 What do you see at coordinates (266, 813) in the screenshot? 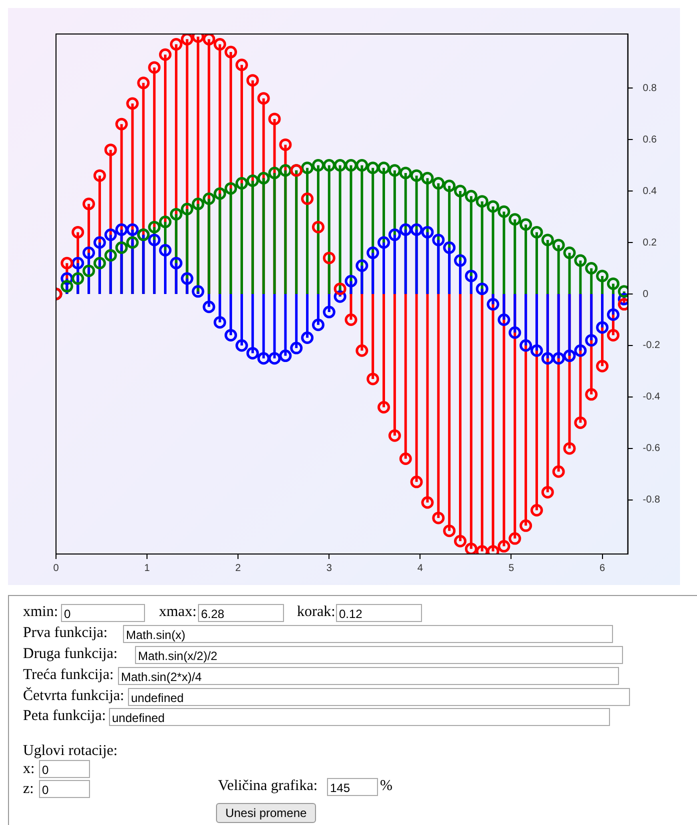
I see `text: Unesi promene` at bounding box center [266, 813].